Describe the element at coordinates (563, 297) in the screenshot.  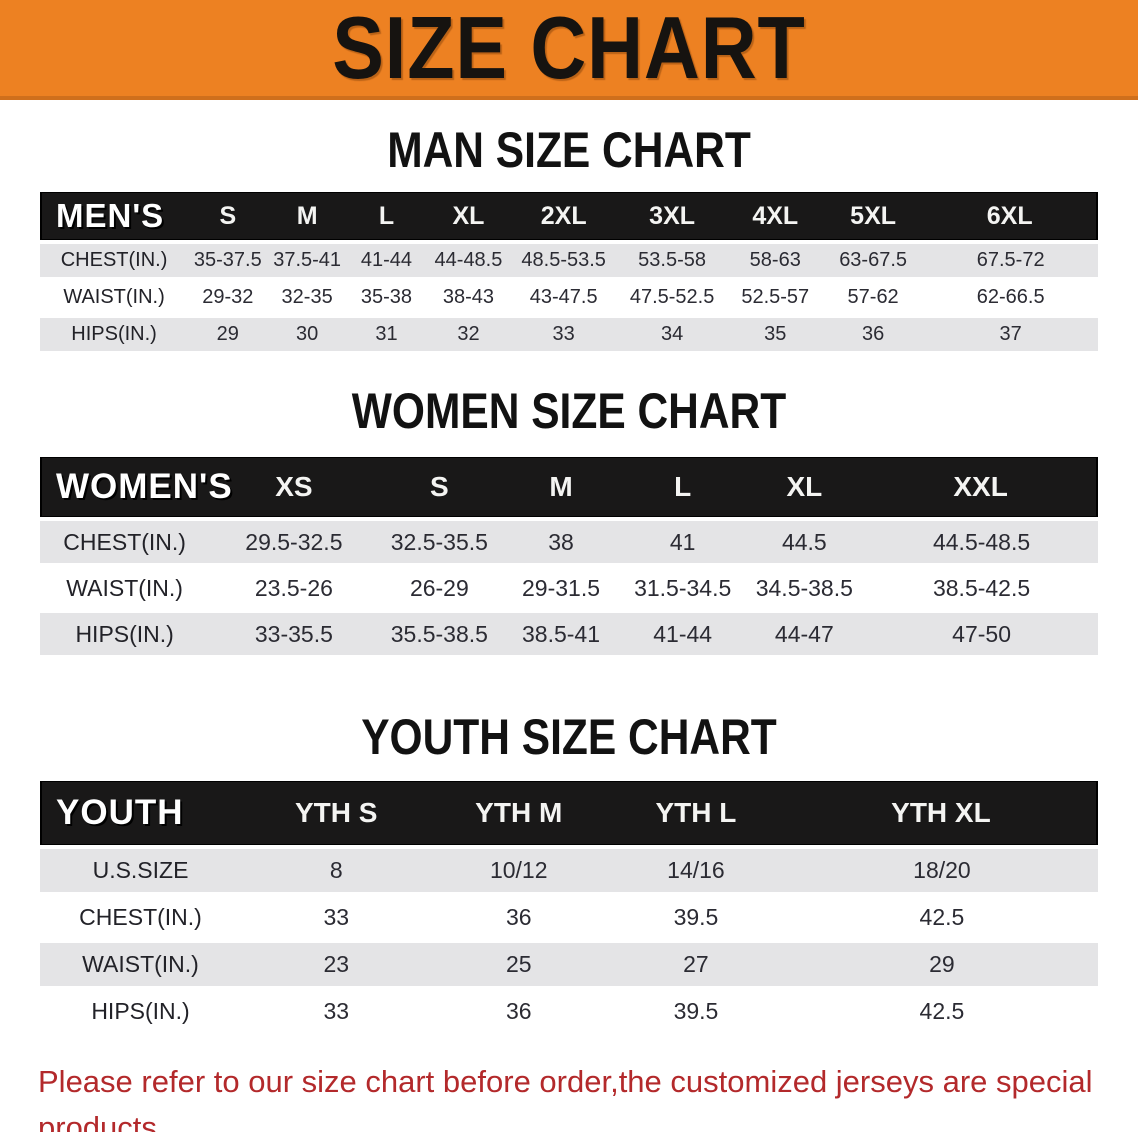
I see `measurement-value: 43-47.5` at that location.